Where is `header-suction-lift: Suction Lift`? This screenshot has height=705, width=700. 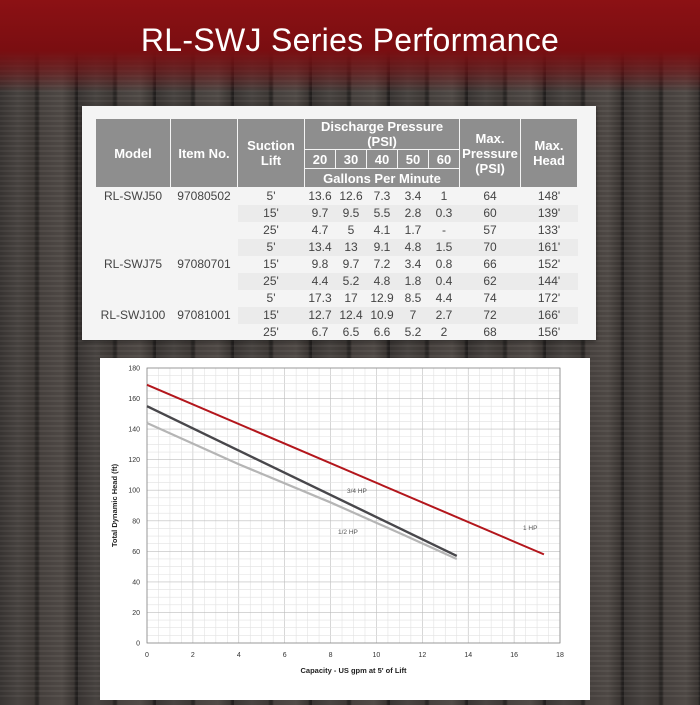 header-suction-lift: Suction Lift is located at coordinates (271, 153).